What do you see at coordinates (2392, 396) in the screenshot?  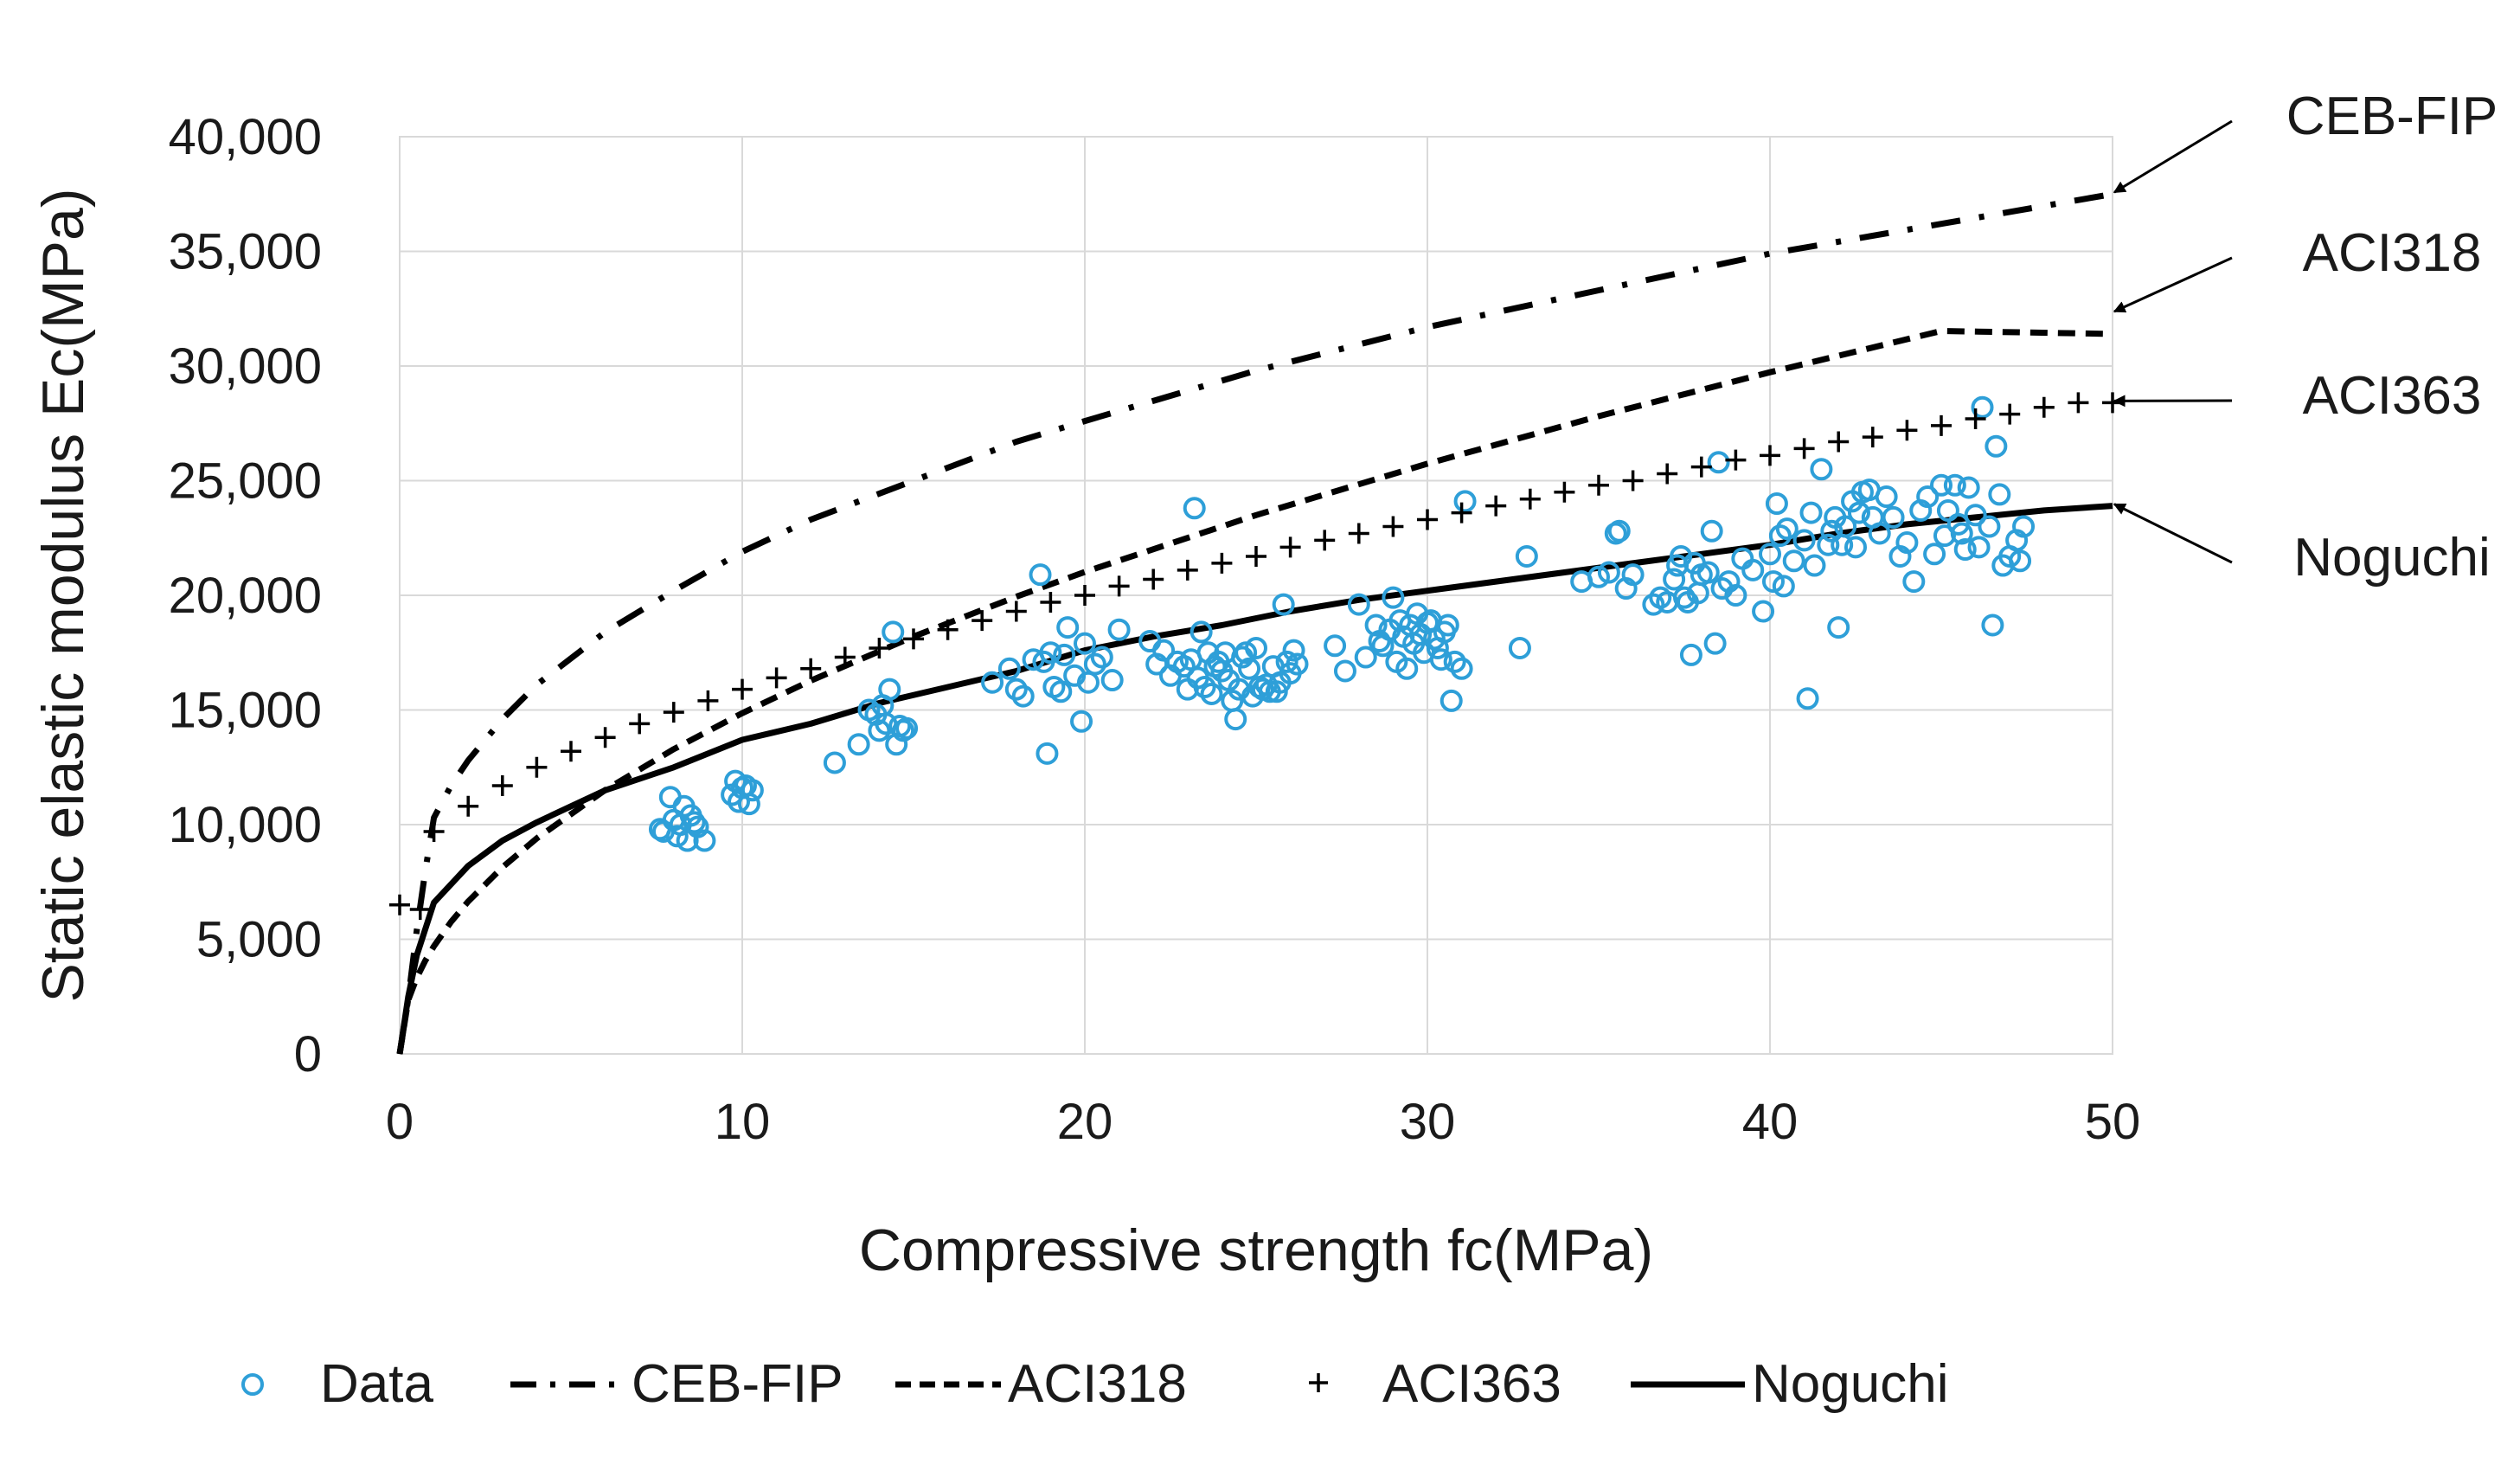 I see `callout-label: ACI363` at bounding box center [2392, 396].